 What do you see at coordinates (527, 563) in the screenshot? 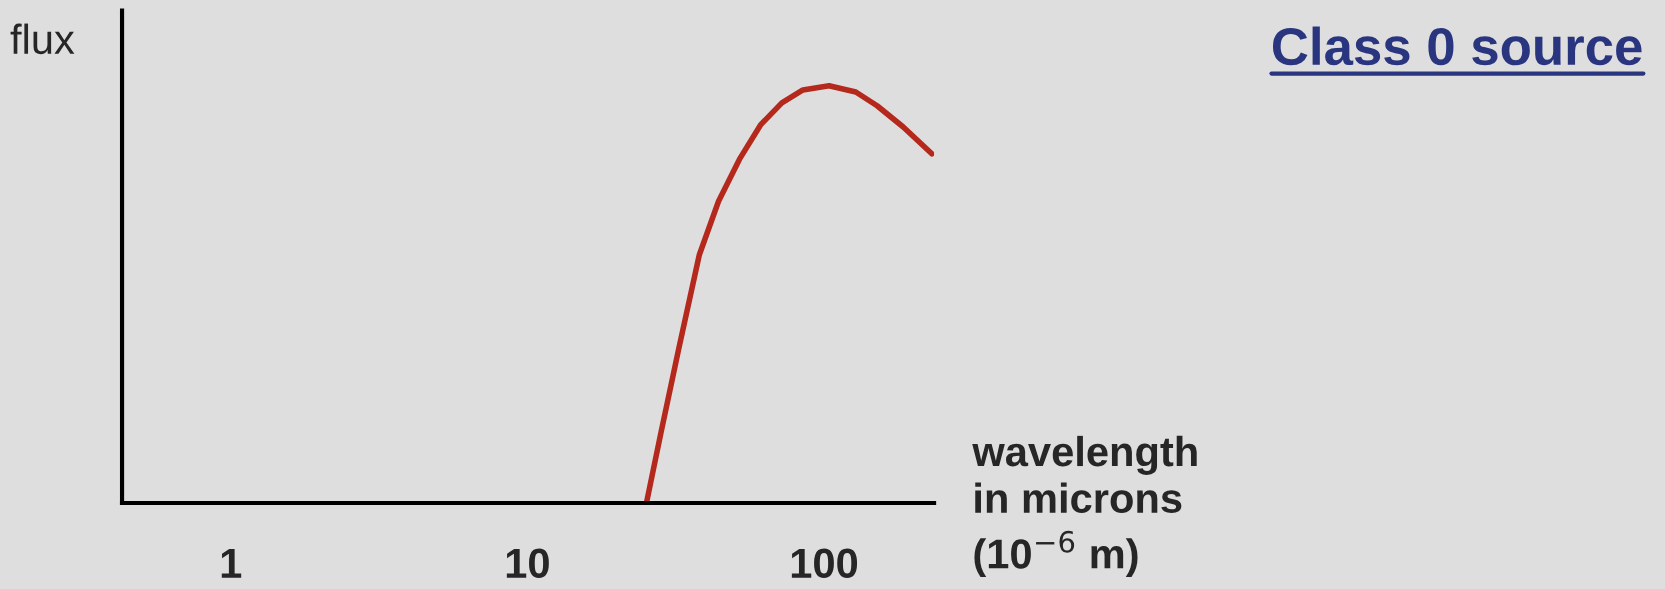
I see `x-tick-label: 10` at bounding box center [527, 563].